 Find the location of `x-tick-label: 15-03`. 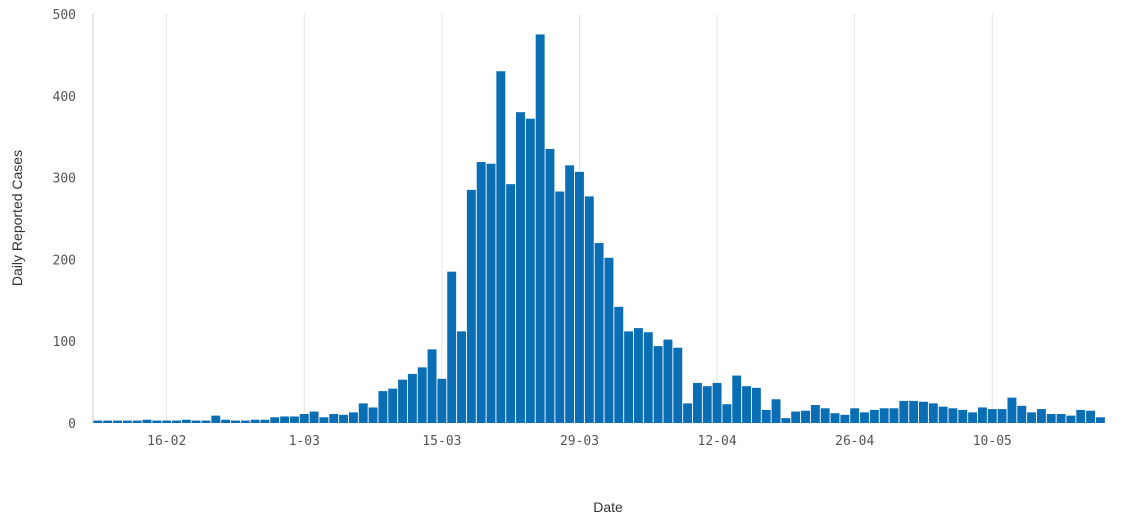

x-tick-label: 15-03 is located at coordinates (441, 441).